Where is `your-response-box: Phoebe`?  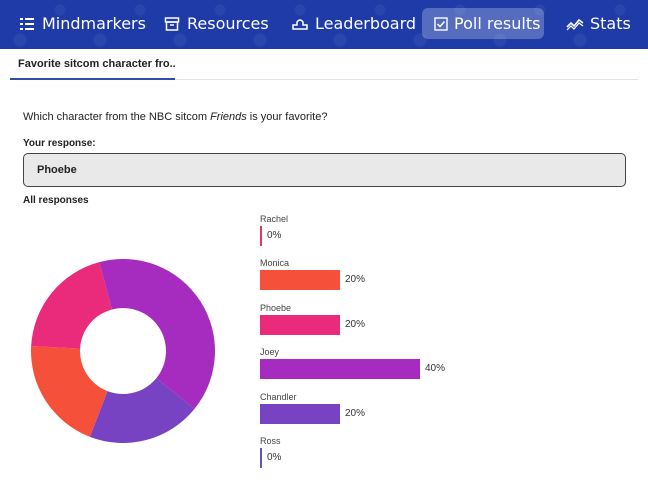 your-response-box: Phoebe is located at coordinates (324, 170).